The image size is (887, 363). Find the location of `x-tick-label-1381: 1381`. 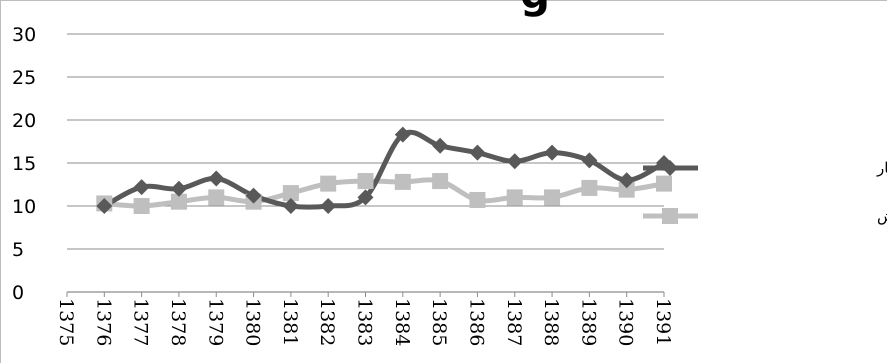

x-tick-label-1381: 1381 is located at coordinates (290, 322).